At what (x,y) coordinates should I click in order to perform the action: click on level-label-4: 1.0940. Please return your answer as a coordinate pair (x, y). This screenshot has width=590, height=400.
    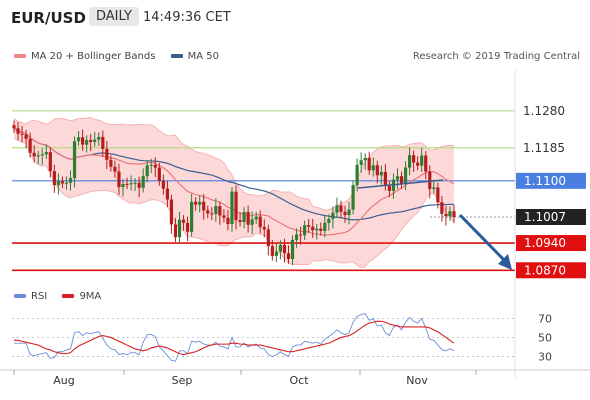
    Looking at the image, I should click on (545, 243).